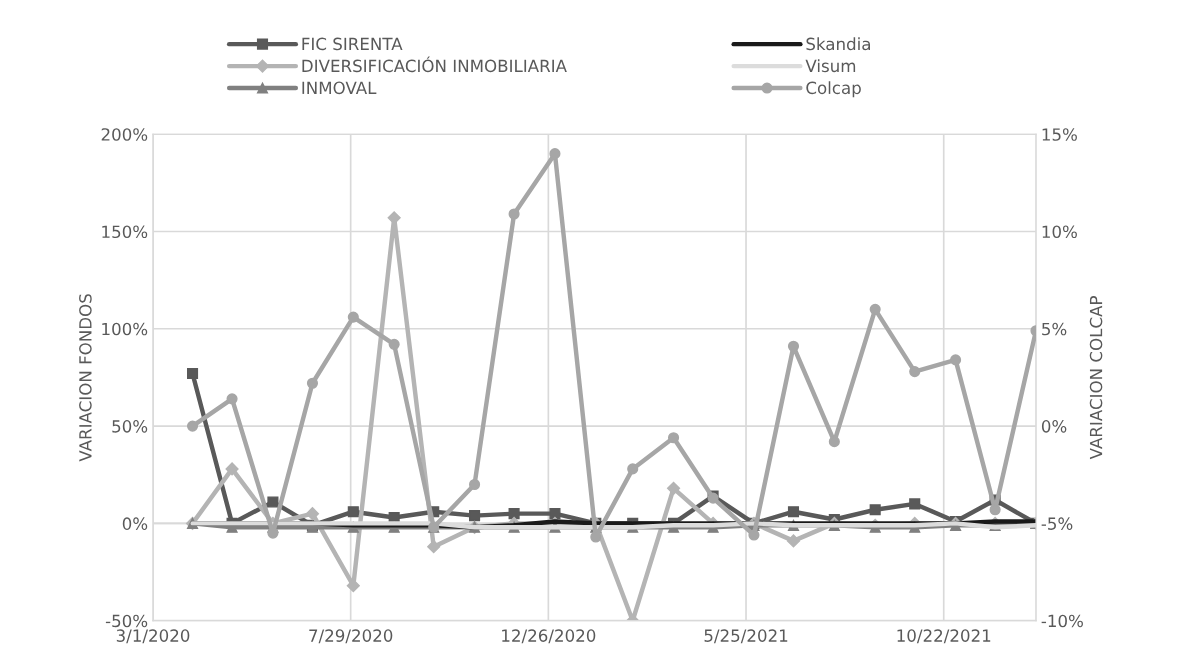 This screenshot has width=1186, height=671. I want to click on y2-tick-label: 0%, so click(1054, 426).